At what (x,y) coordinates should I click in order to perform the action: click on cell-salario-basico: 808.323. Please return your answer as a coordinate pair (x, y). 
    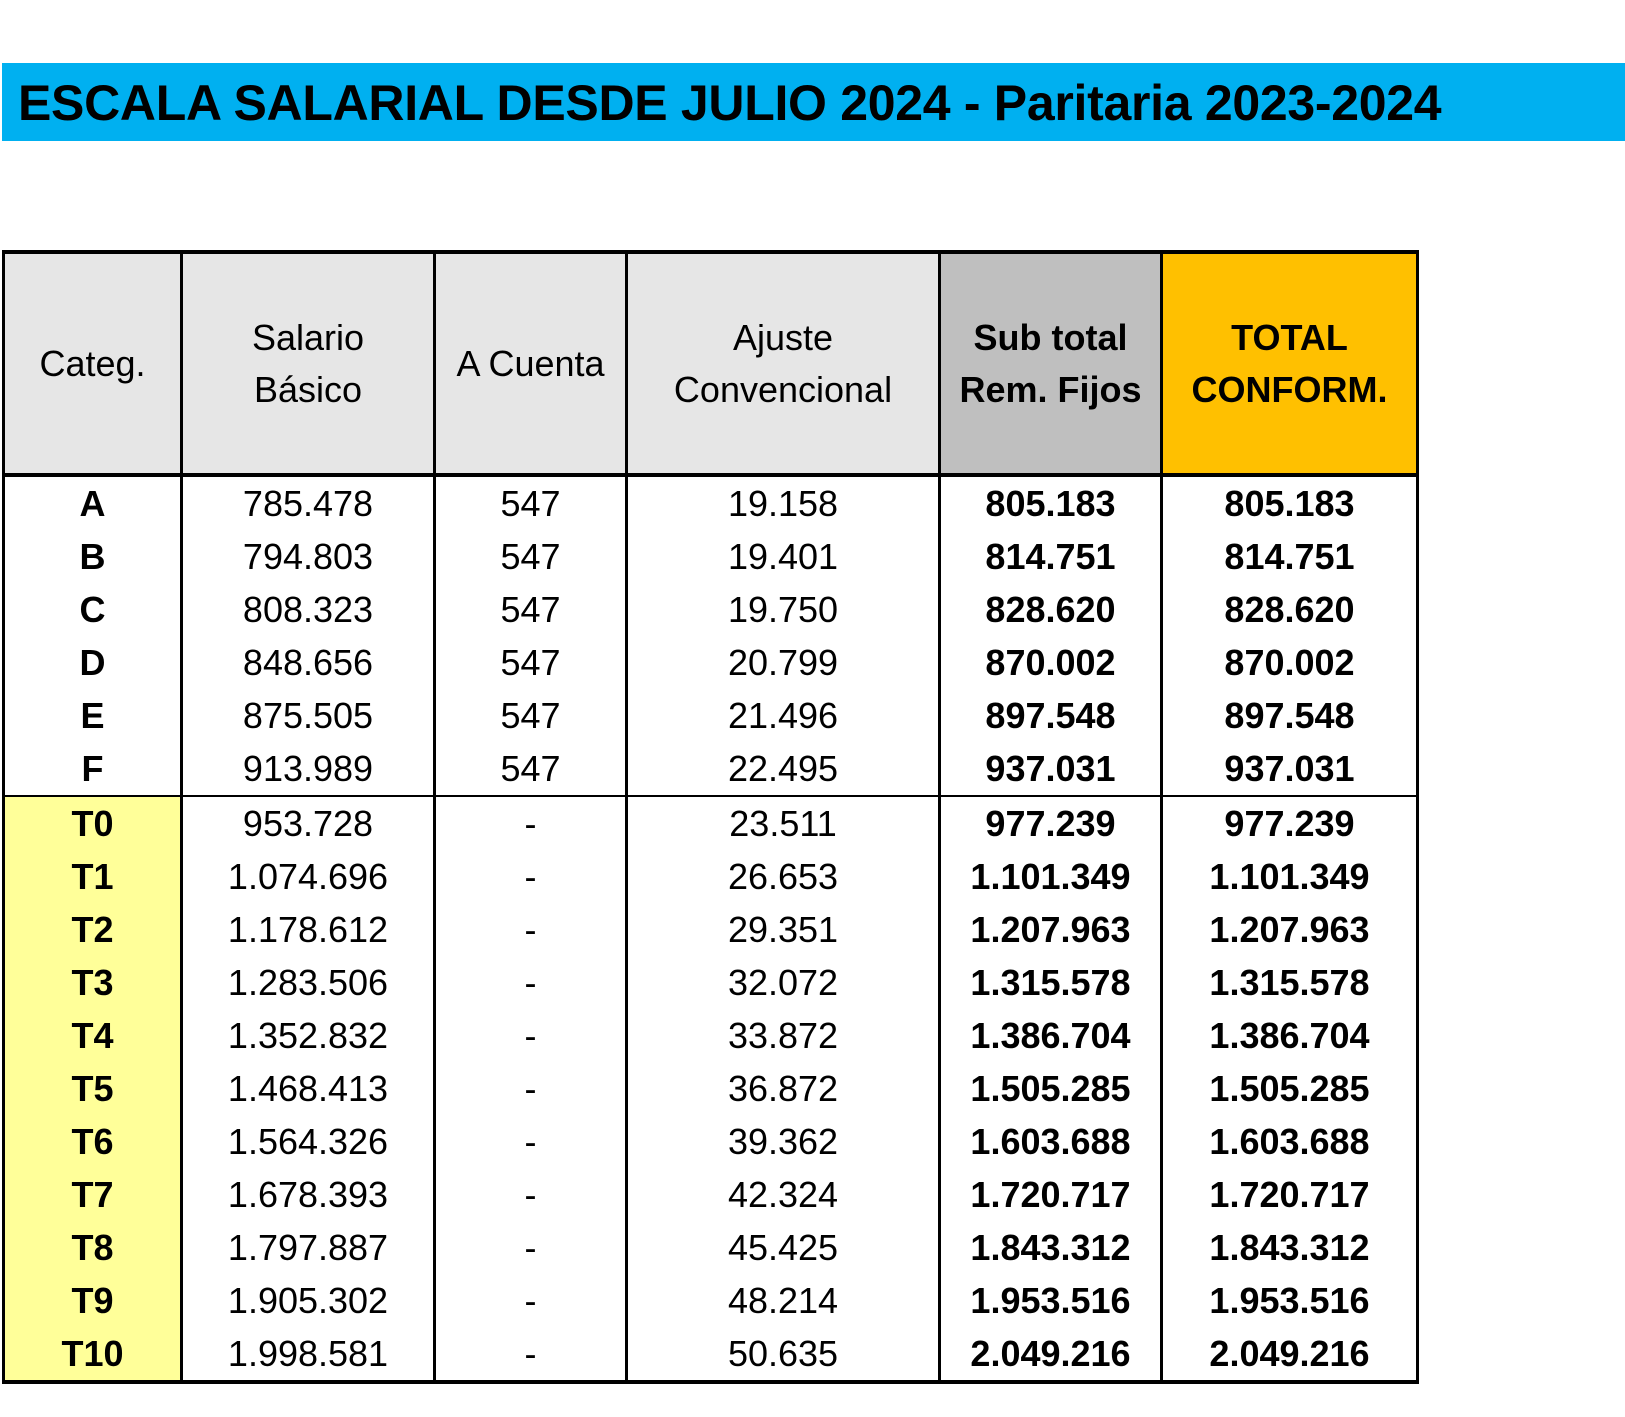
    Looking at the image, I should click on (308, 609).